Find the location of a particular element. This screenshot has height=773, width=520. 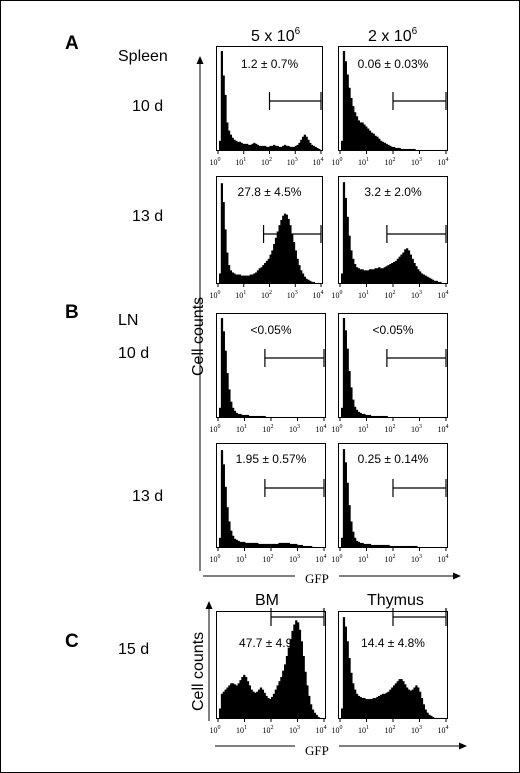

x-tick-label: 10⁴ is located at coordinates (443, 730).